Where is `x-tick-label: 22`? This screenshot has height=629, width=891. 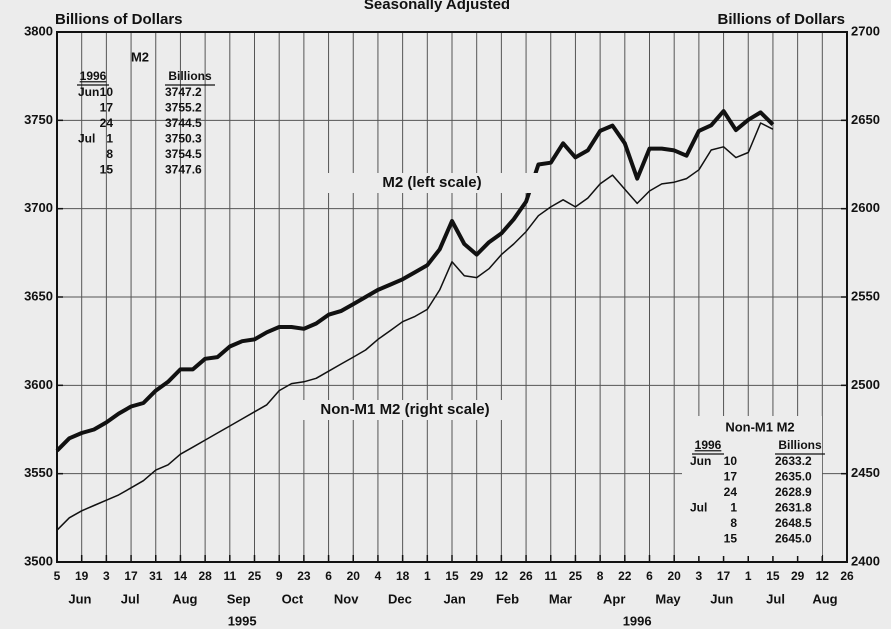
x-tick-label: 22 is located at coordinates (625, 576).